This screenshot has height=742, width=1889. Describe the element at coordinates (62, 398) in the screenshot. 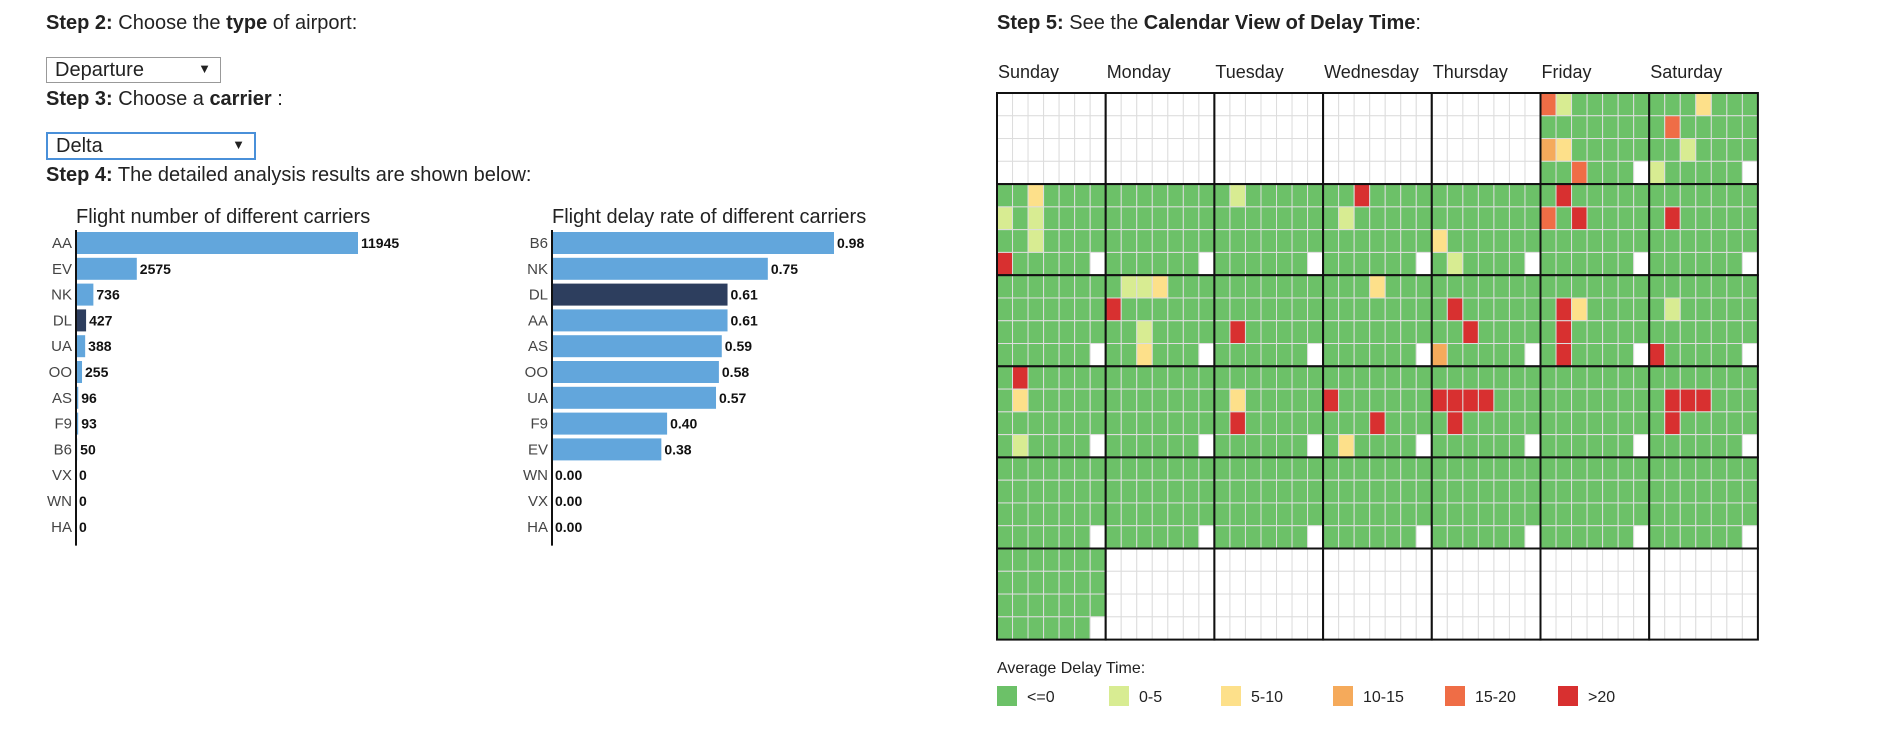

I see `tick-label: AS` at that location.